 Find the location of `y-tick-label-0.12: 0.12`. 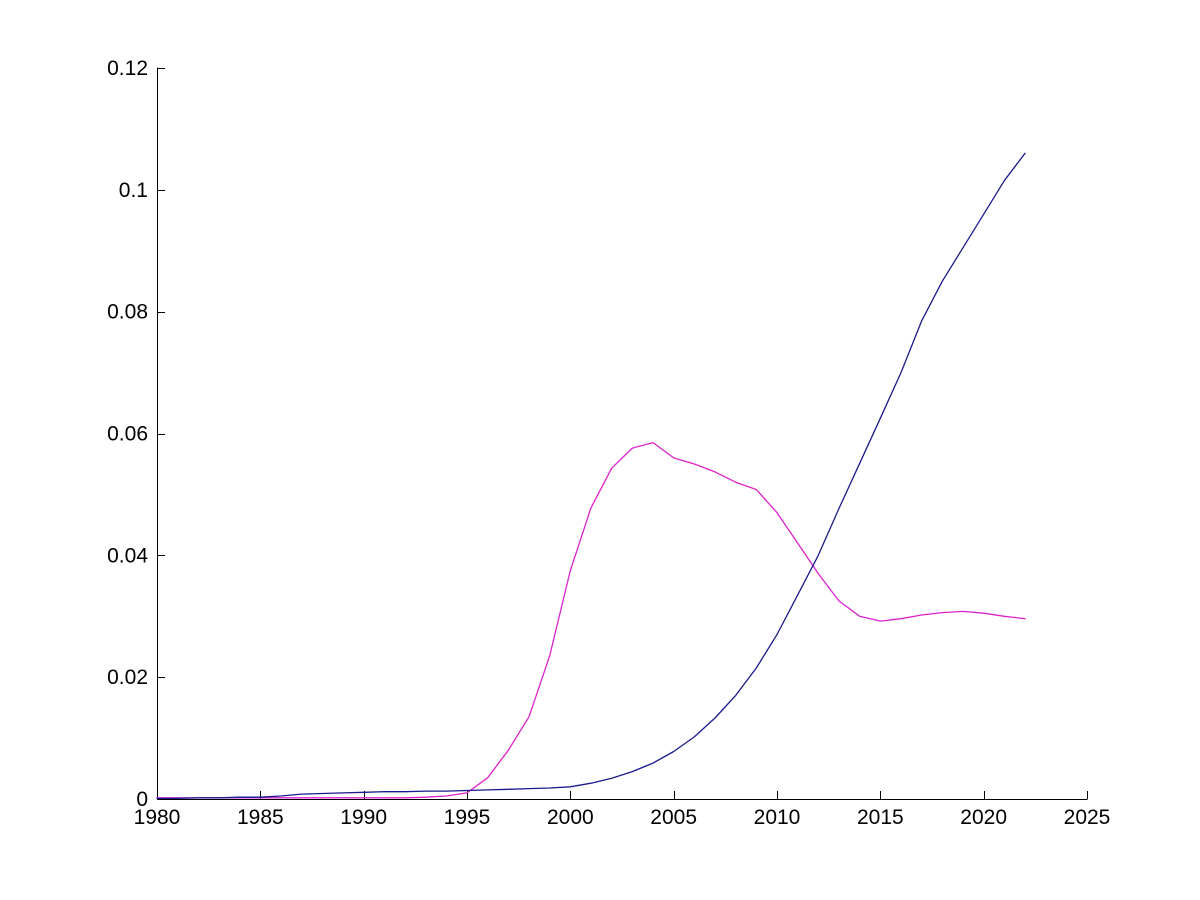

y-tick-label-0.12: 0.12 is located at coordinates (127, 68).